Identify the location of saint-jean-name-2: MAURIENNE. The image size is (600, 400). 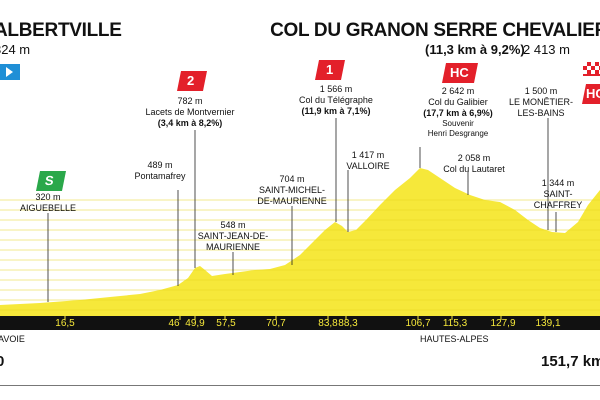
(233, 247).